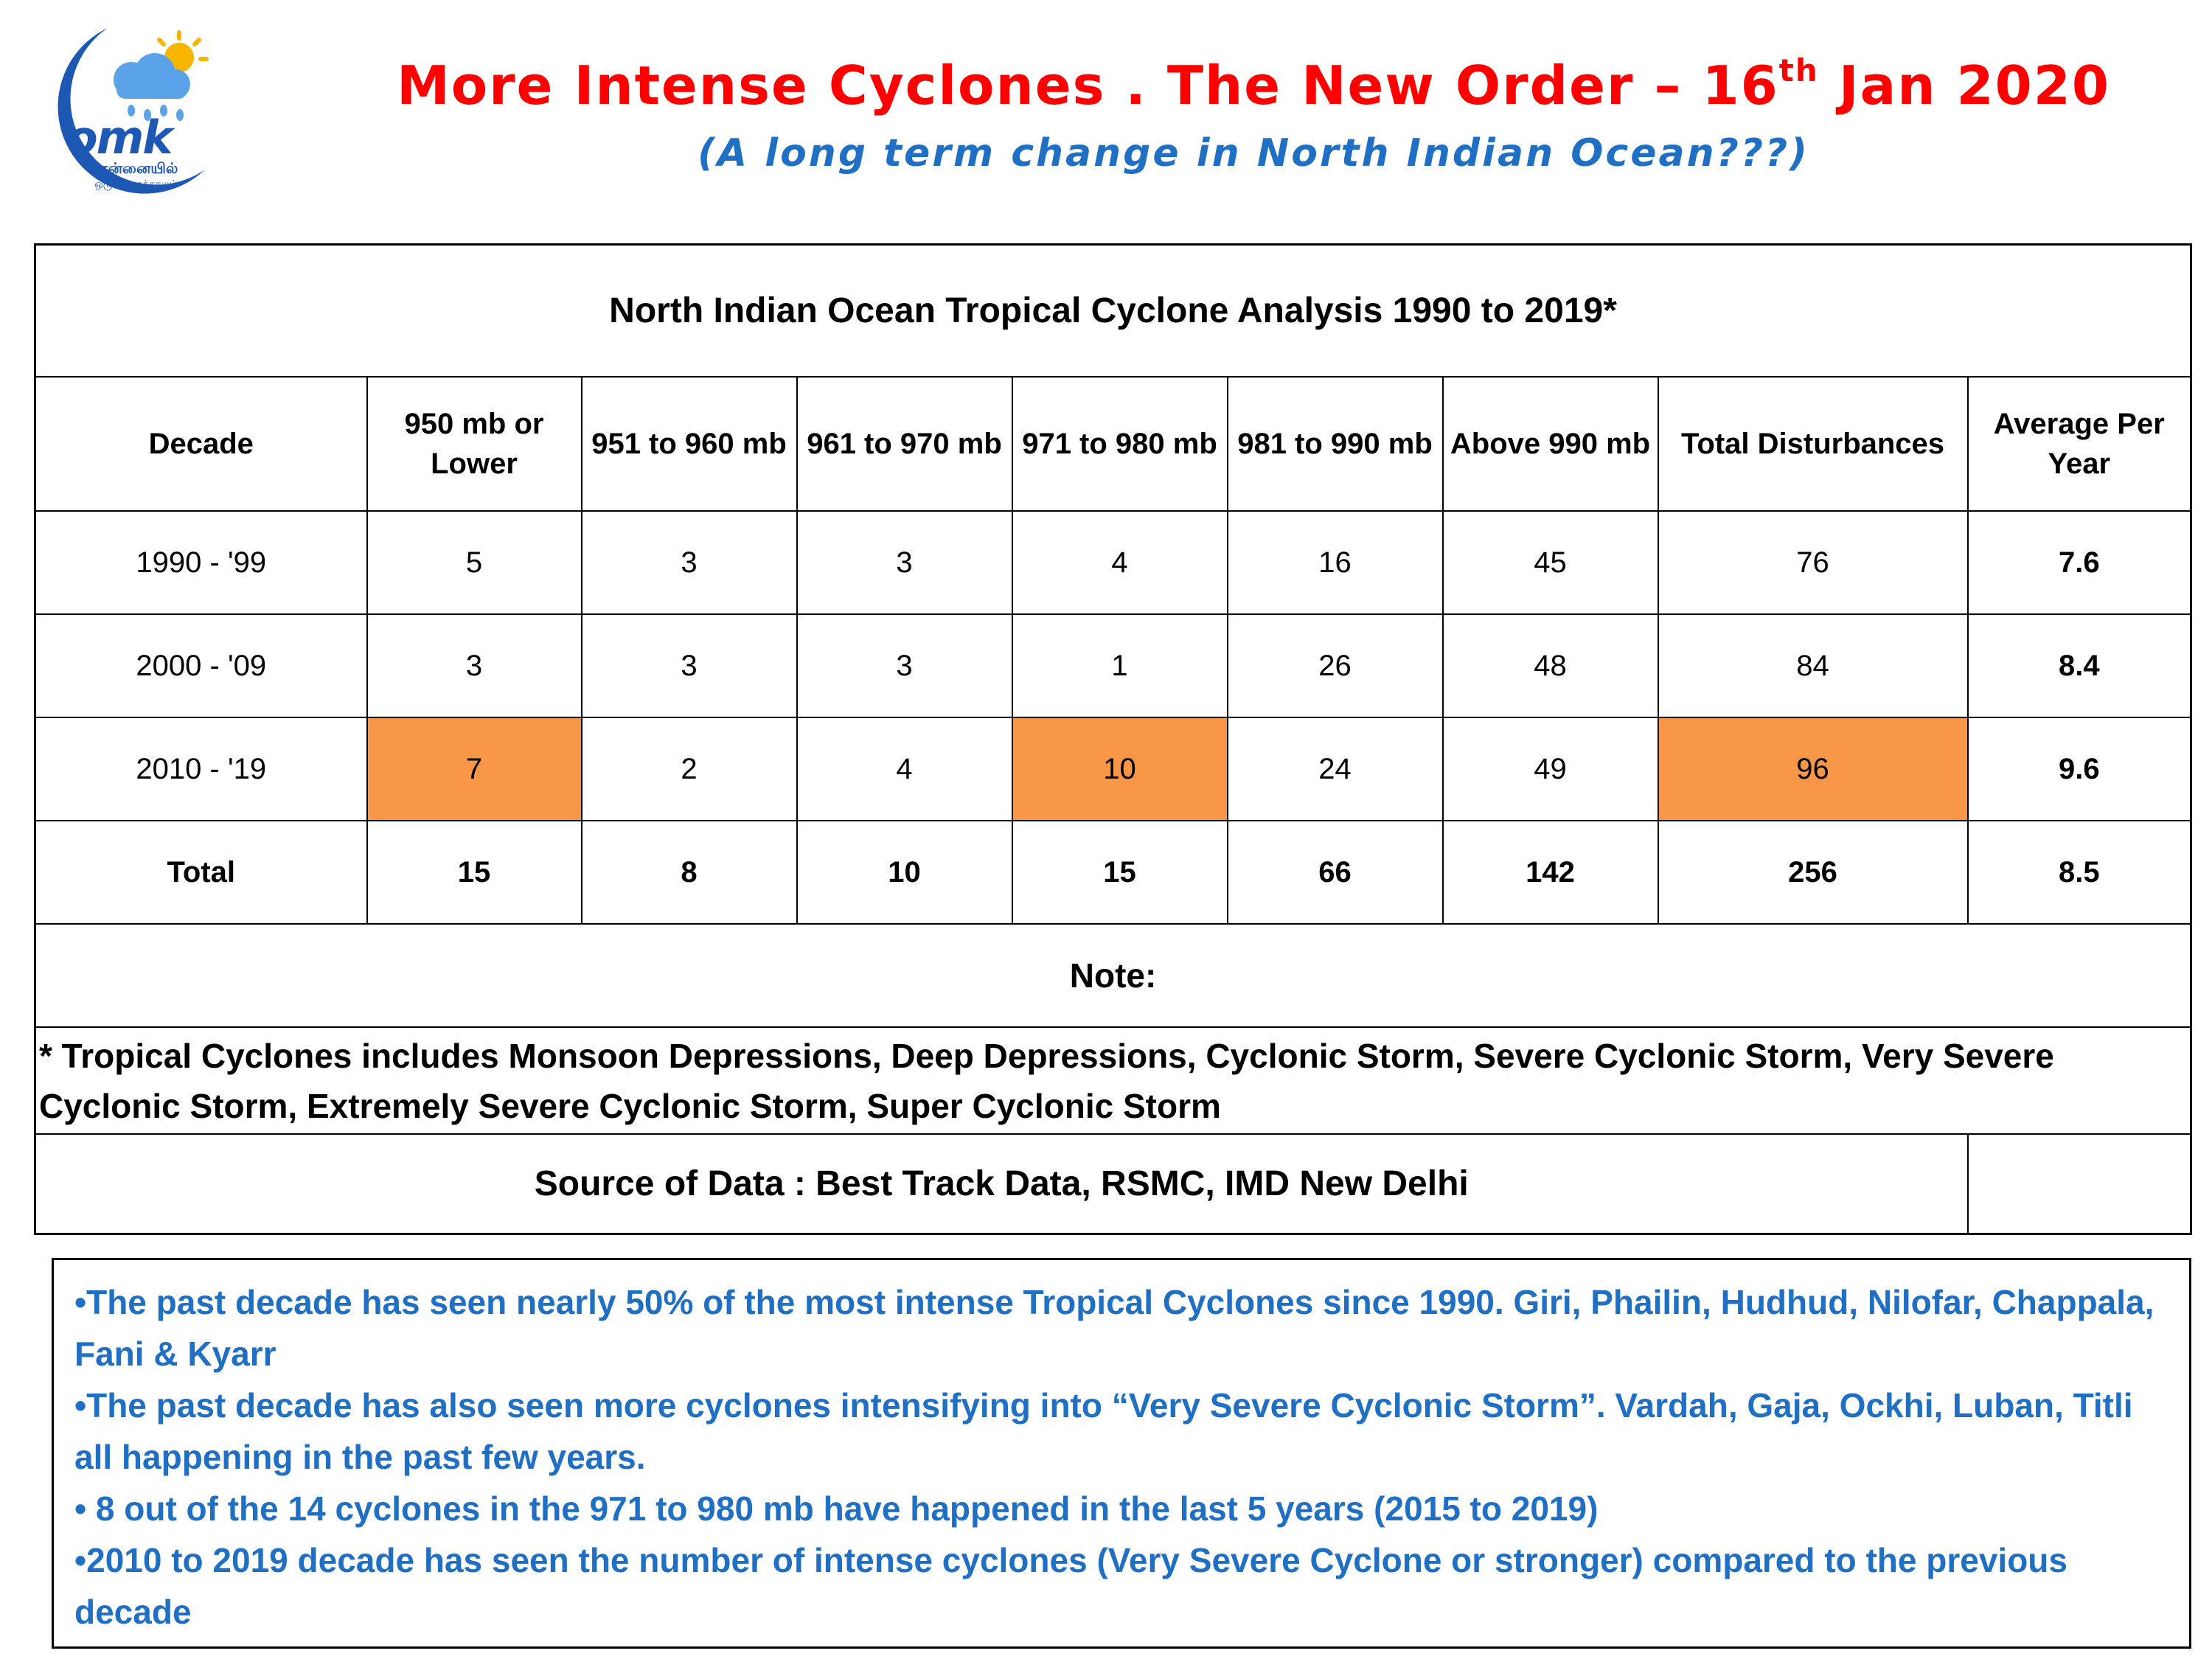 The image size is (2212, 1659). I want to click on column-header: 981 to 990 mb, so click(1335, 444).